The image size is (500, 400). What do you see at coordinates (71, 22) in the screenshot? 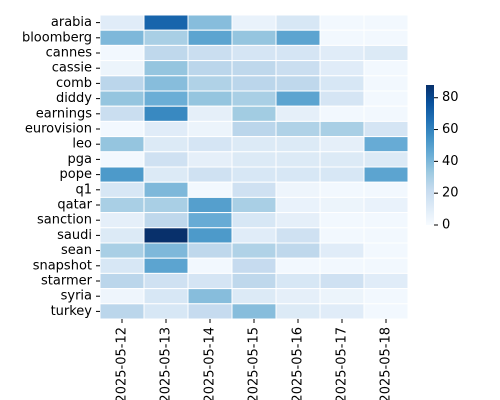
I see `y-tick-label: arabia` at bounding box center [71, 22].